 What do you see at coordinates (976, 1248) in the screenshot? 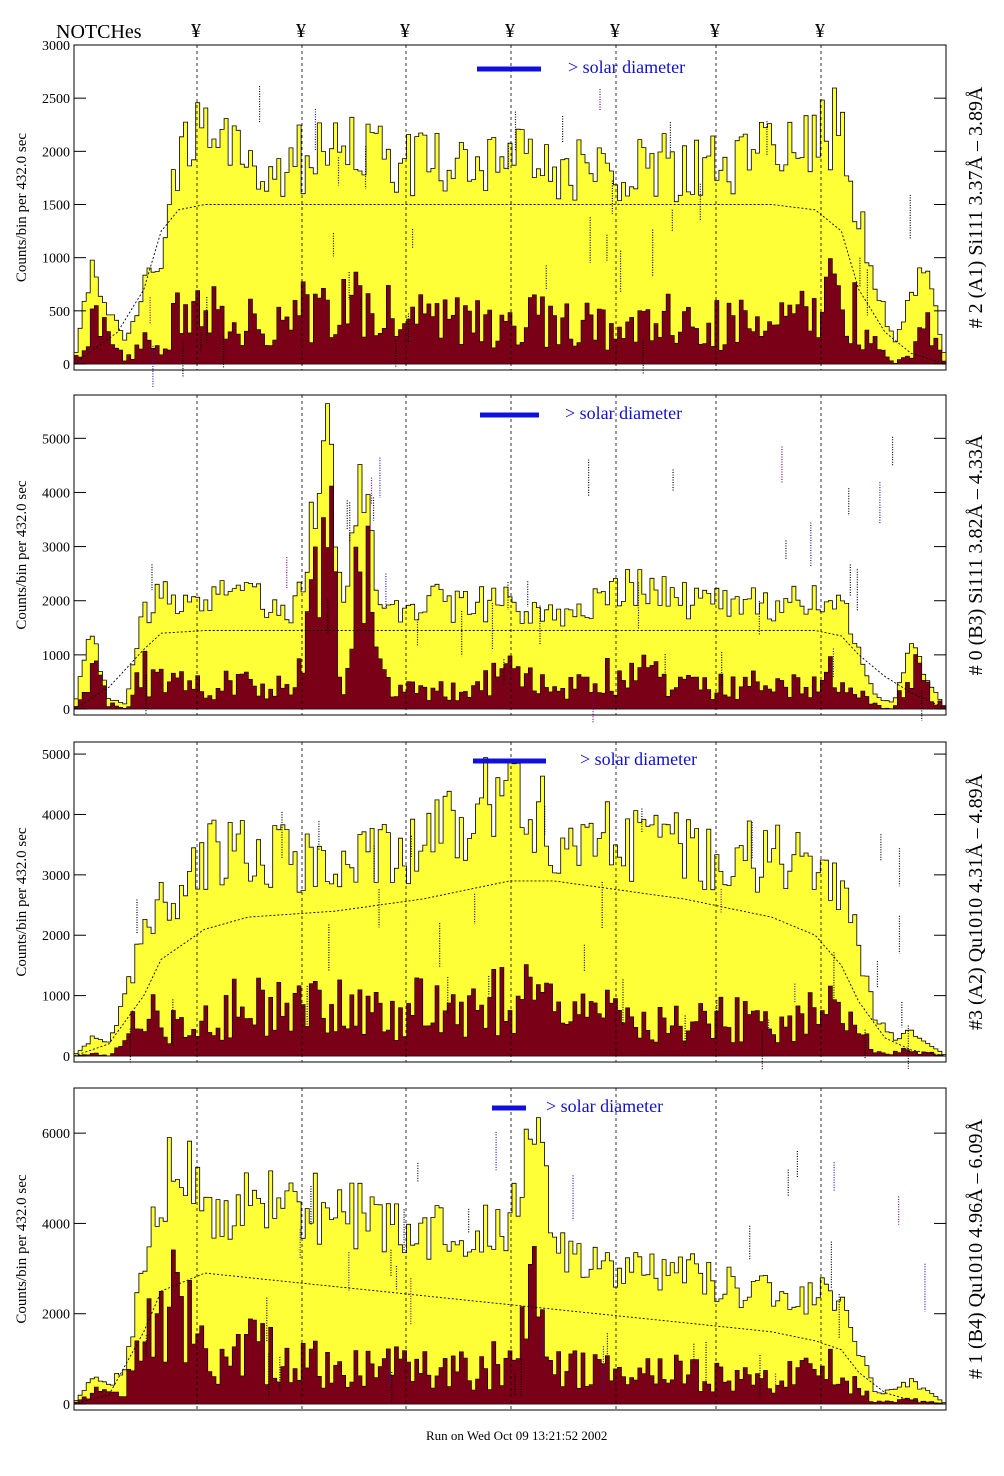
I see `panel-range-label: # 1 (B4) Qu1010 4.96Å – 6.09Å` at bounding box center [976, 1248].